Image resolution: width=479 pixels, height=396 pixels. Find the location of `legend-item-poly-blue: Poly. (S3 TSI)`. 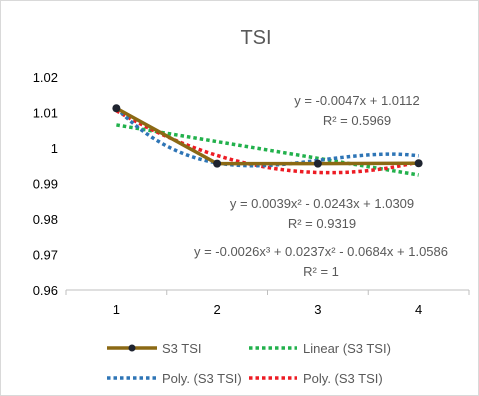

legend-item-poly-blue: Poly. (S3 TSI) is located at coordinates (174, 378).